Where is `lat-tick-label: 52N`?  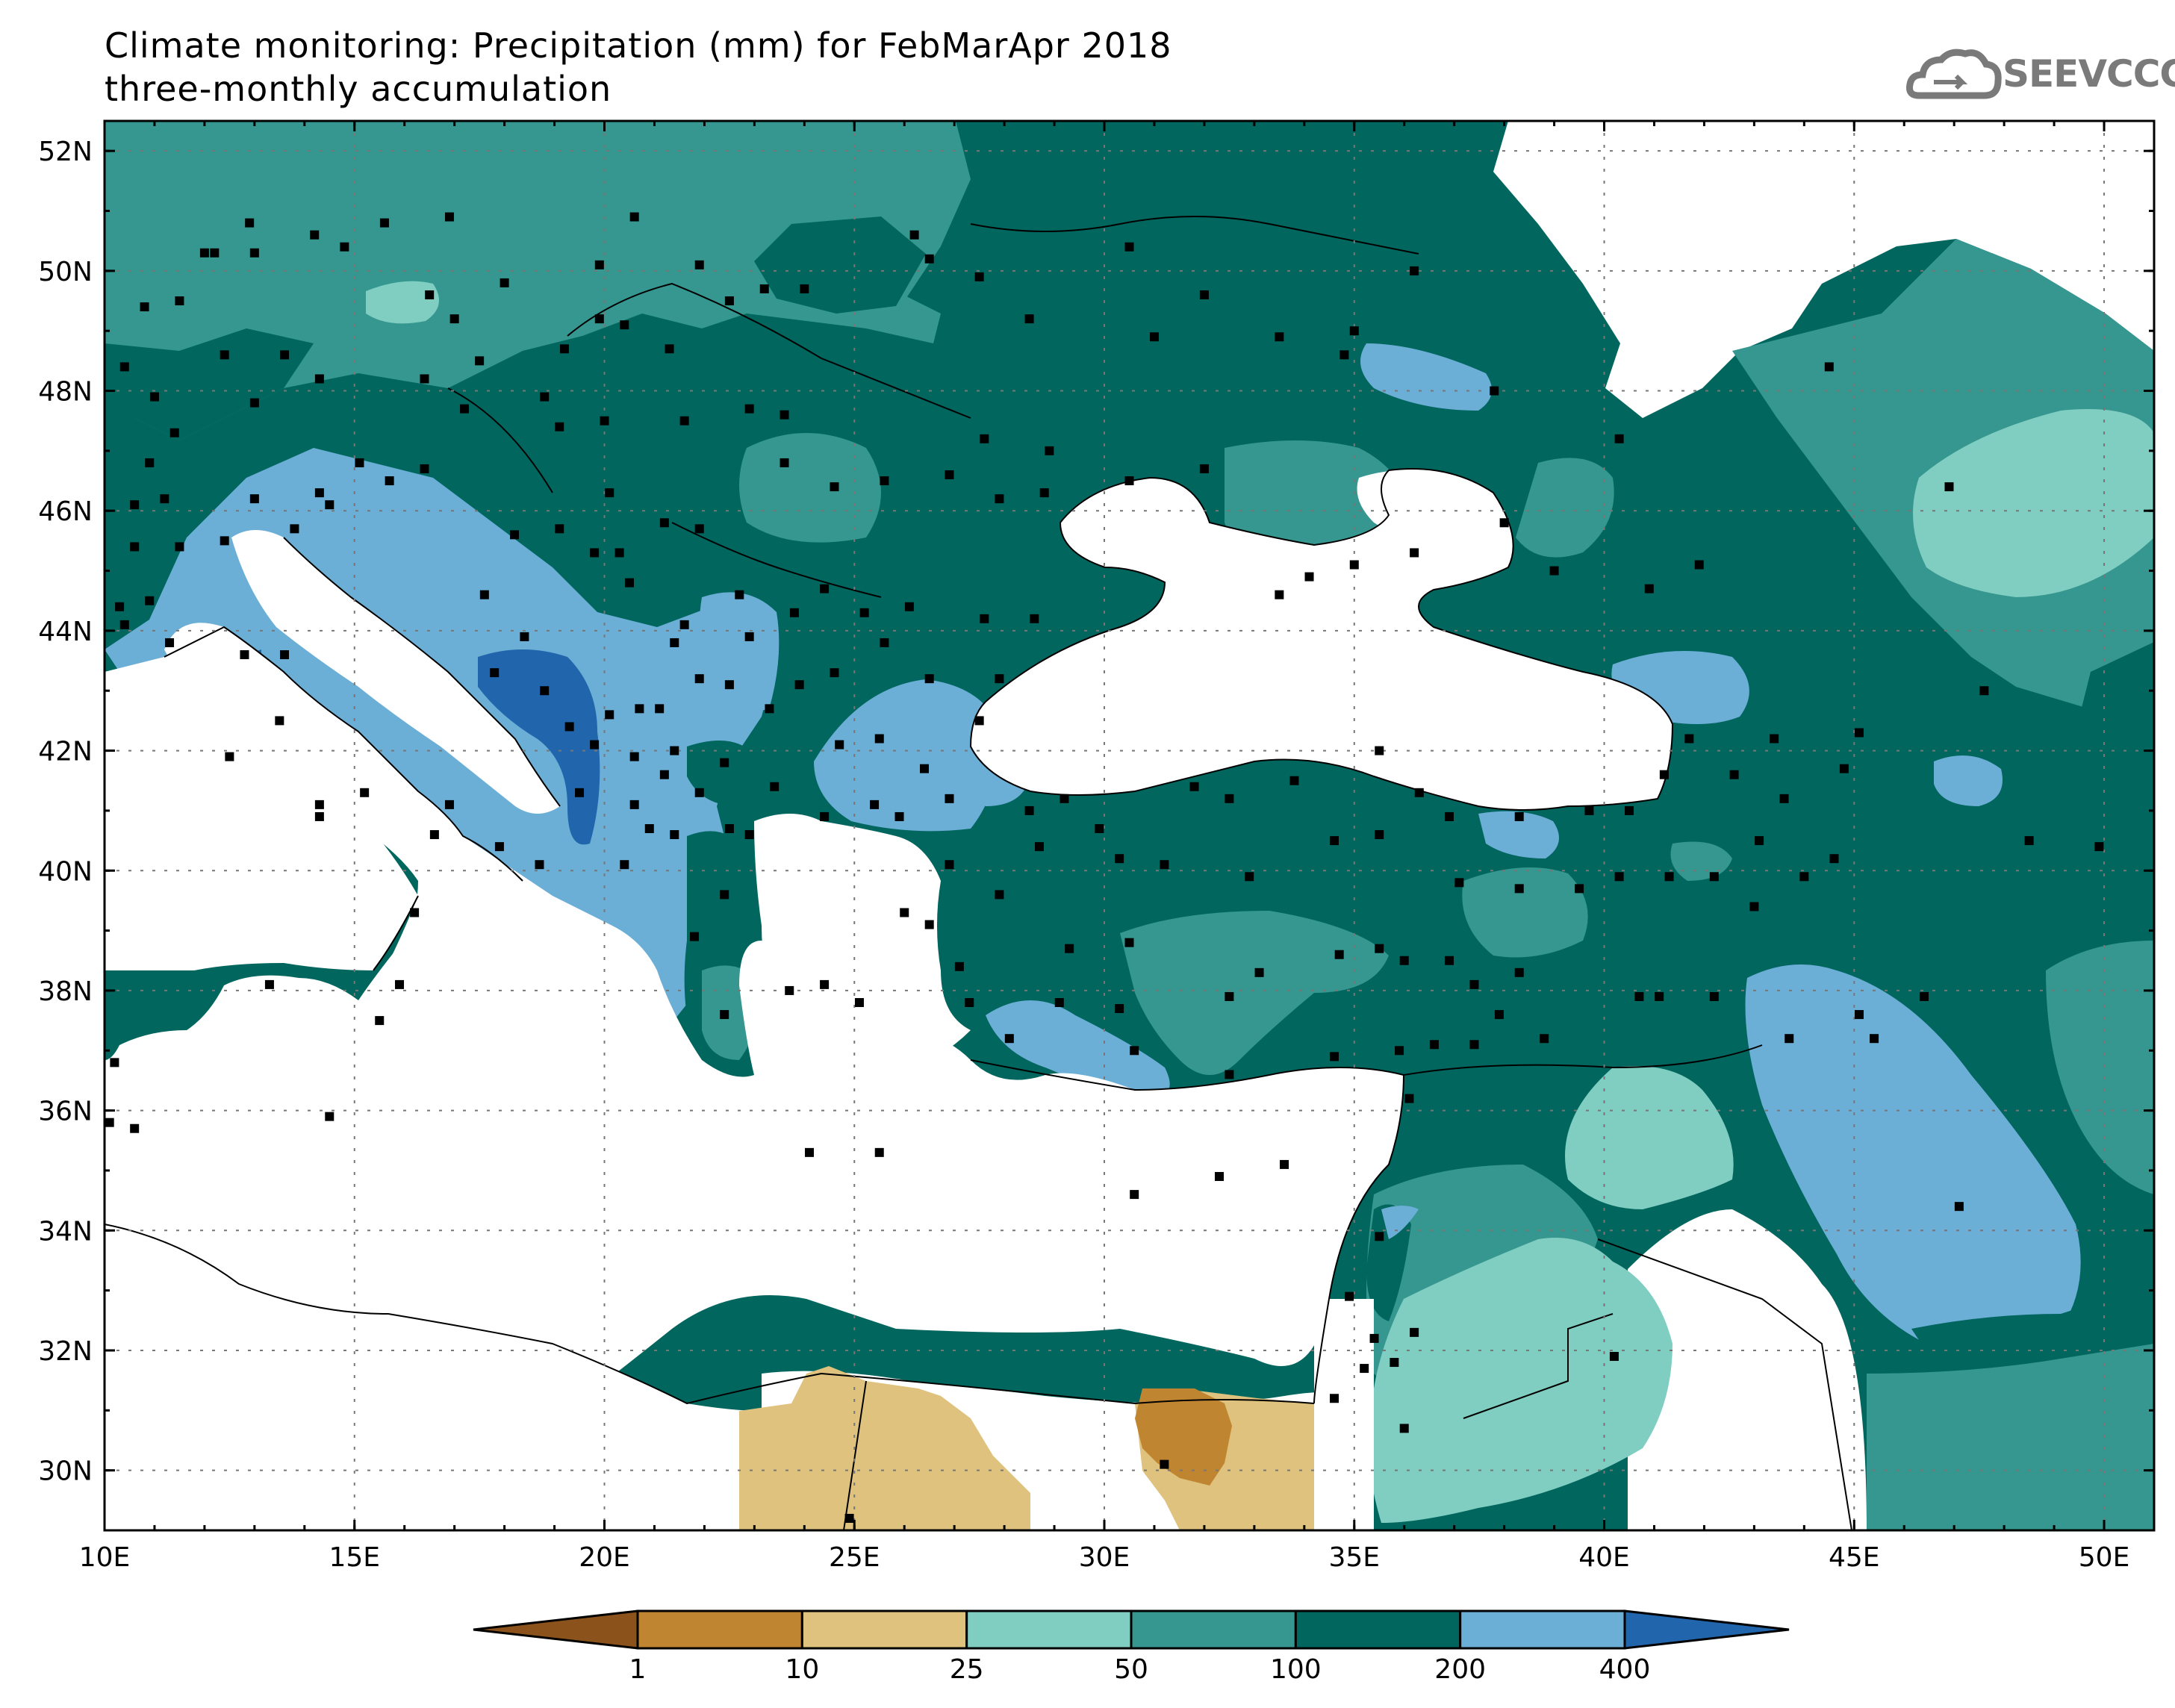 lat-tick-label: 52N is located at coordinates (65, 152).